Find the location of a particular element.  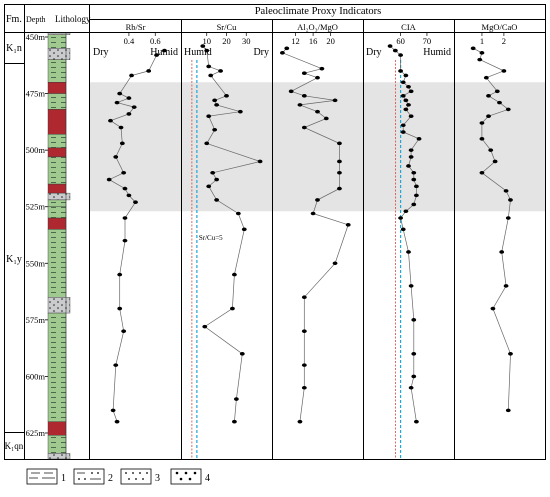

x-tick-label: 2 is located at coordinates (504, 41).